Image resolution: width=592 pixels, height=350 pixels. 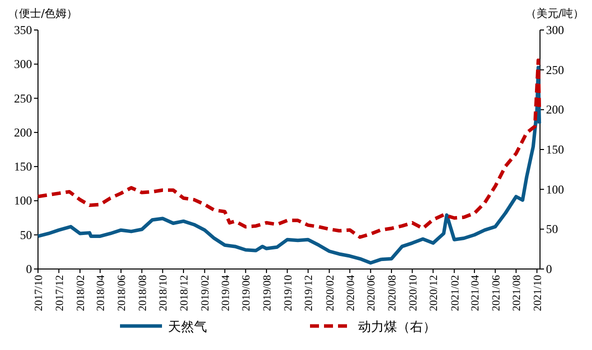 What do you see at coordinates (23, 98) in the screenshot?
I see `y-tick-label: 250` at bounding box center [23, 98].